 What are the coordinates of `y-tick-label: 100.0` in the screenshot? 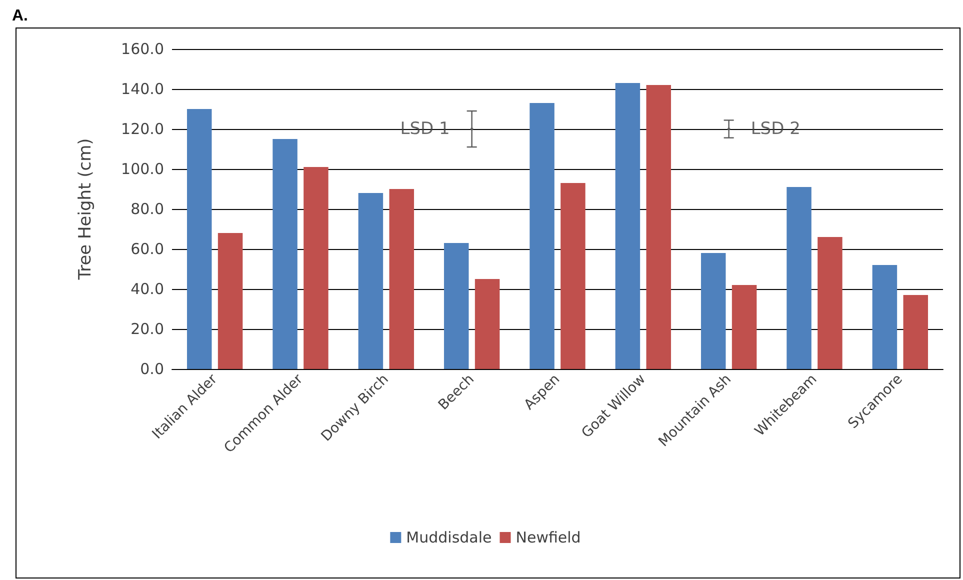 It's located at (142, 169).